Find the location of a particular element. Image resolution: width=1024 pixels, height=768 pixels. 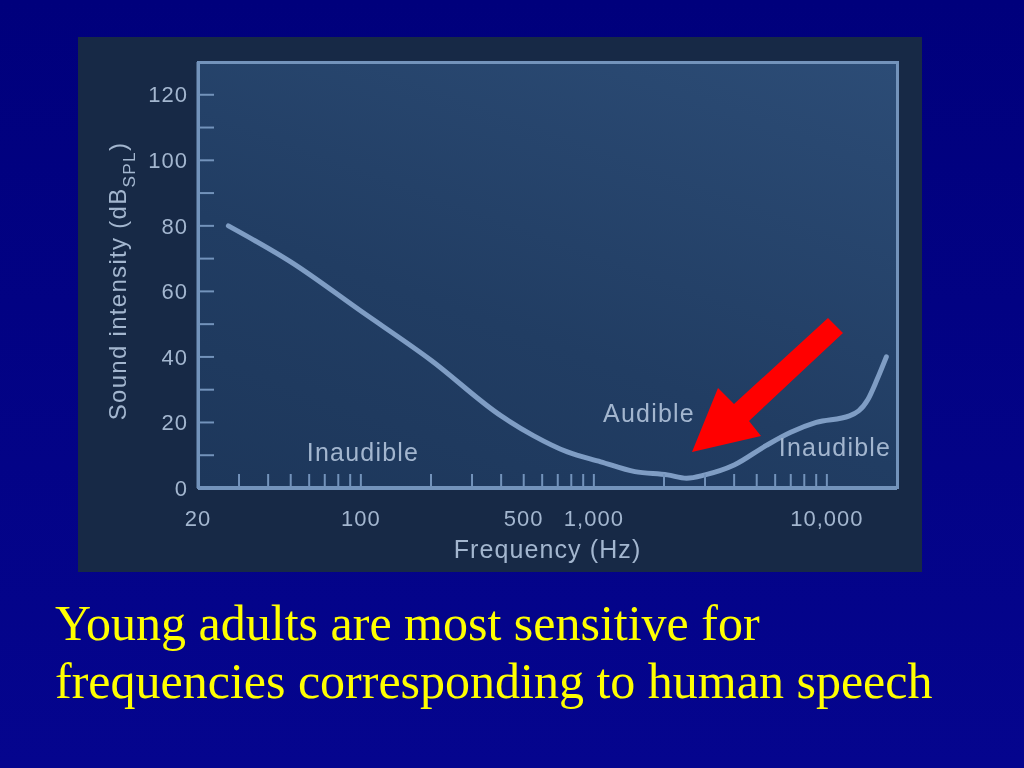

y-tick-label: 120 is located at coordinates (168, 95).